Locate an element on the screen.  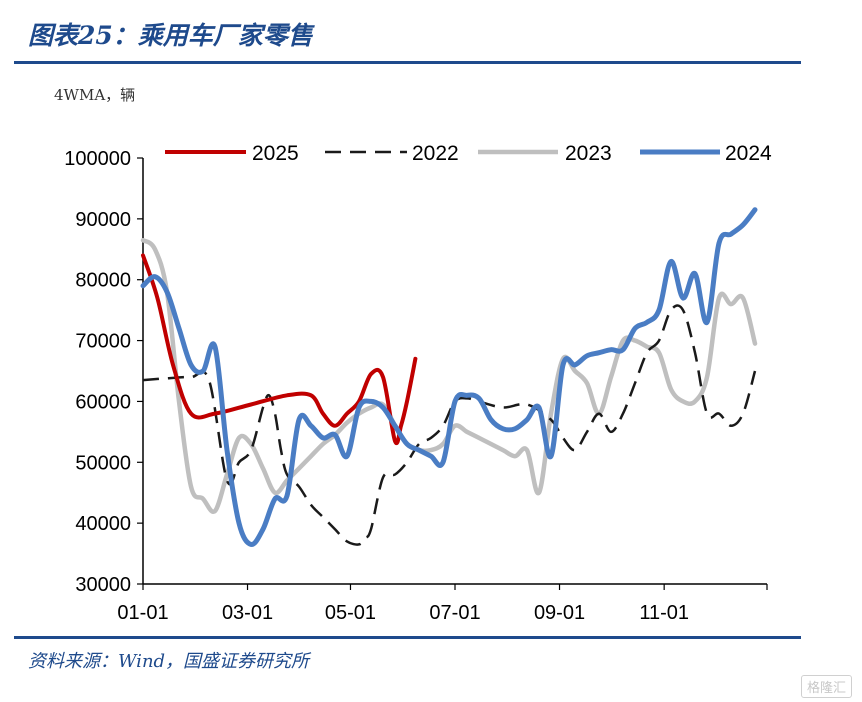
x-tick-label: 09-01 is located at coordinates (559, 613).